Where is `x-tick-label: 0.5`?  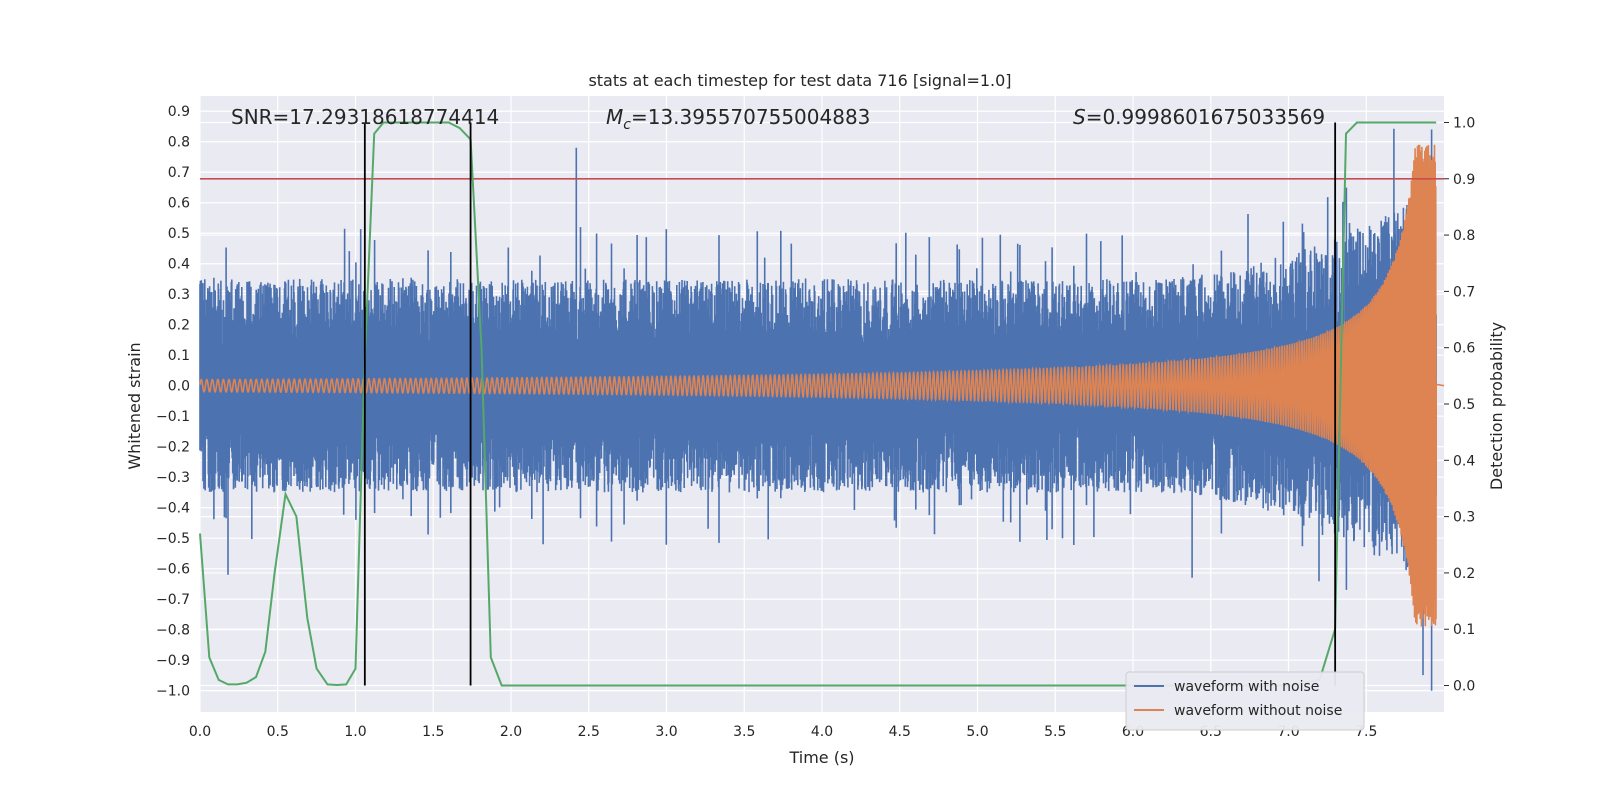
x-tick-label: 0.5 is located at coordinates (278, 732).